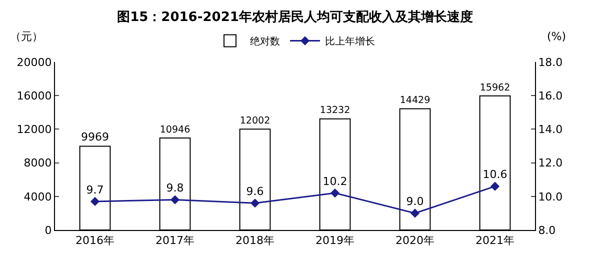 The width and height of the screenshot is (590, 260). Describe the element at coordinates (495, 175) in the screenshot. I see `data-label: 10.6` at that location.